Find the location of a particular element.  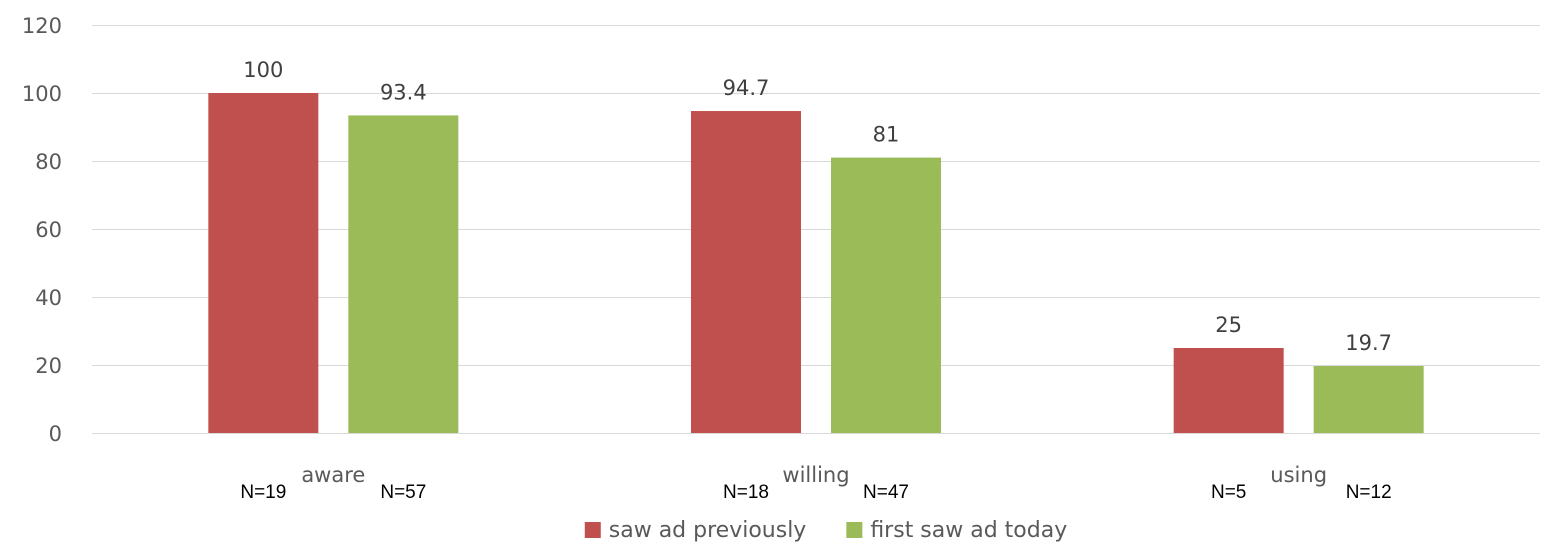

y-tick-label: 120 is located at coordinates (42, 26).